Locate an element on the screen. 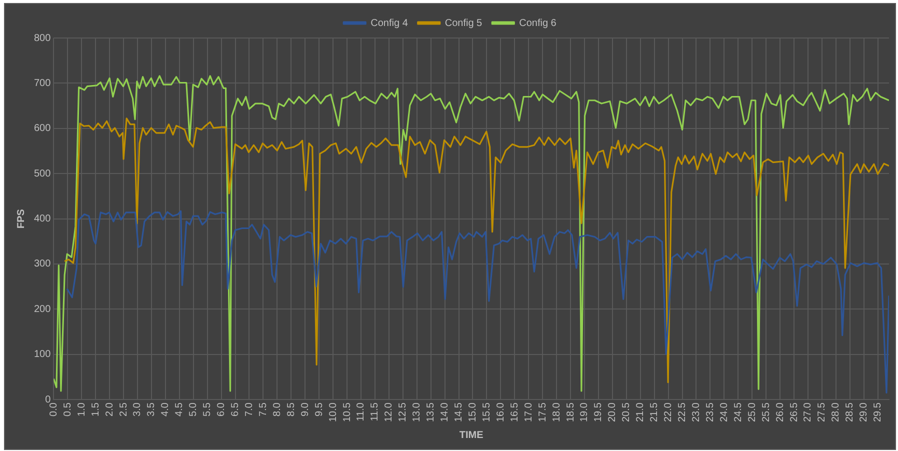 The width and height of the screenshot is (898, 451). x-tick-label: 11.5 is located at coordinates (375, 412).